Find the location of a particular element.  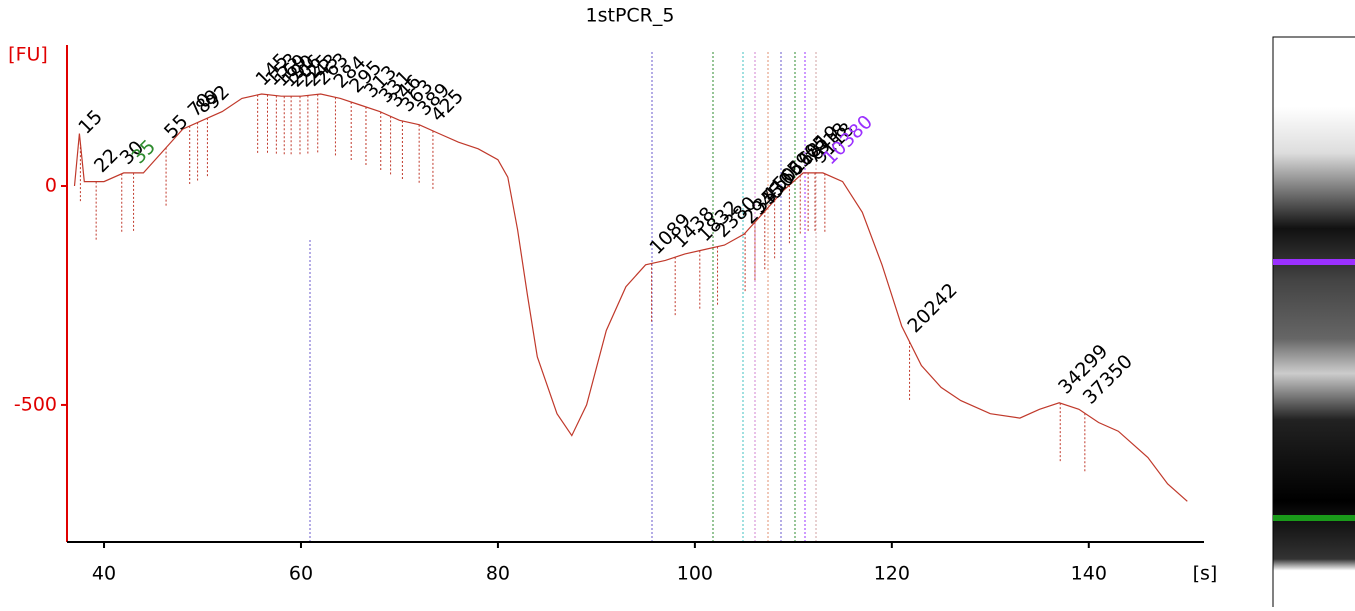

x-tick-label: 140 is located at coordinates (1089, 574).